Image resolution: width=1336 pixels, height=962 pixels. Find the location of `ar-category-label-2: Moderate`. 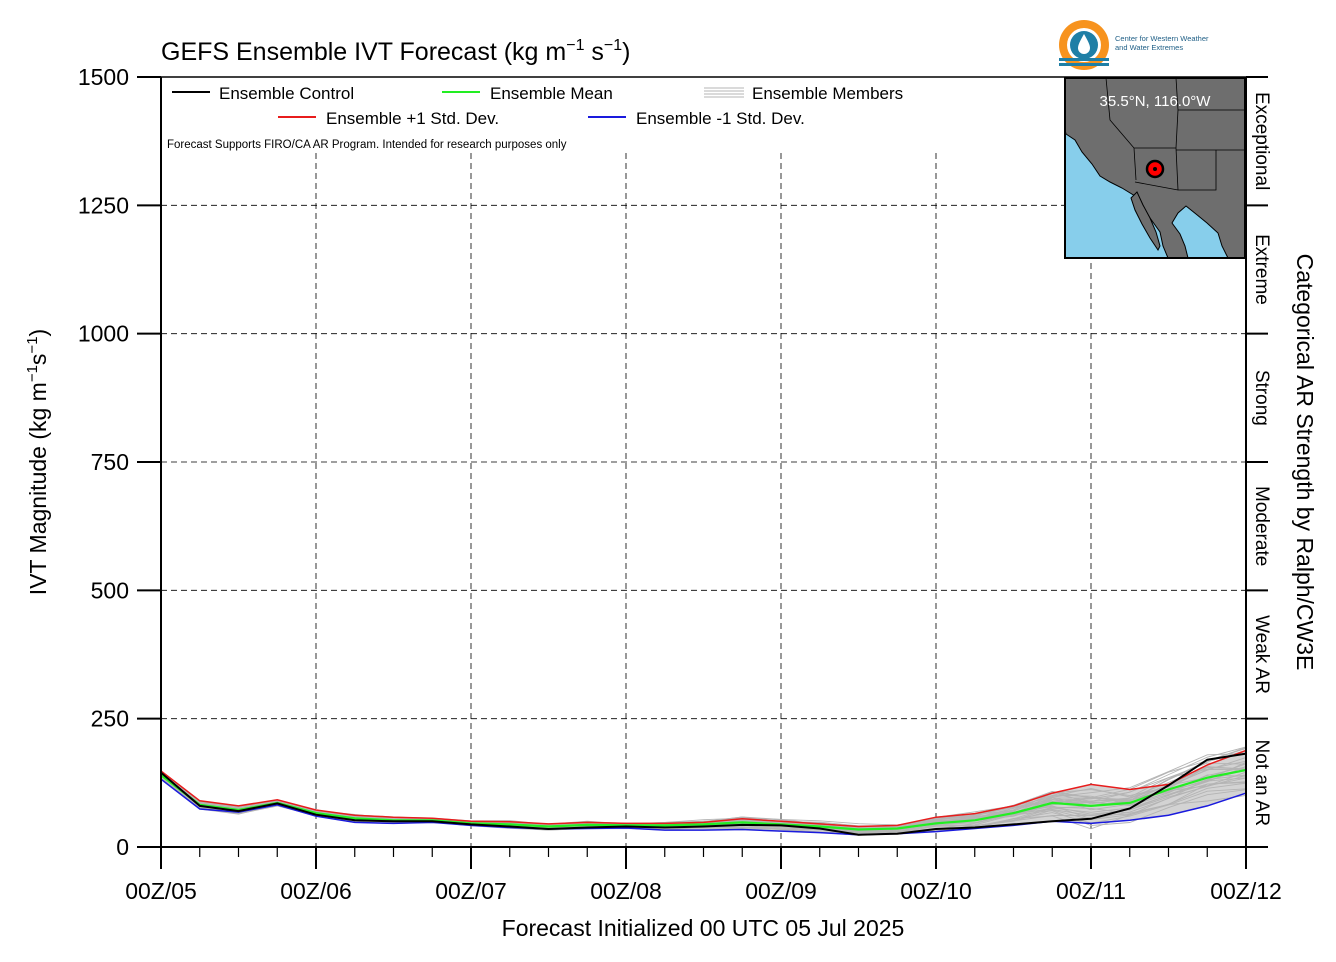

ar-category-label-2: Moderate is located at coordinates (1261, 526).